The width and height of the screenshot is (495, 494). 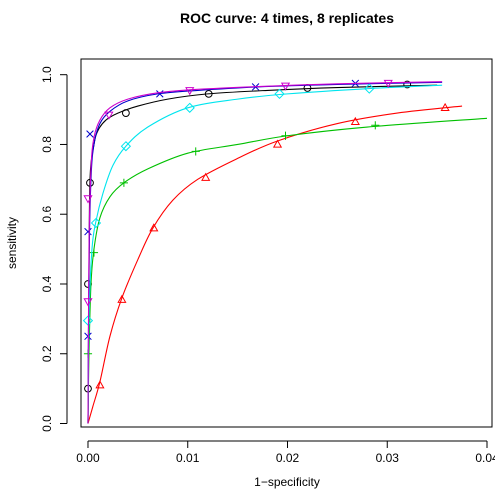 What do you see at coordinates (388, 458) in the screenshot?
I see `x-tick-label: 0.03` at bounding box center [388, 458].